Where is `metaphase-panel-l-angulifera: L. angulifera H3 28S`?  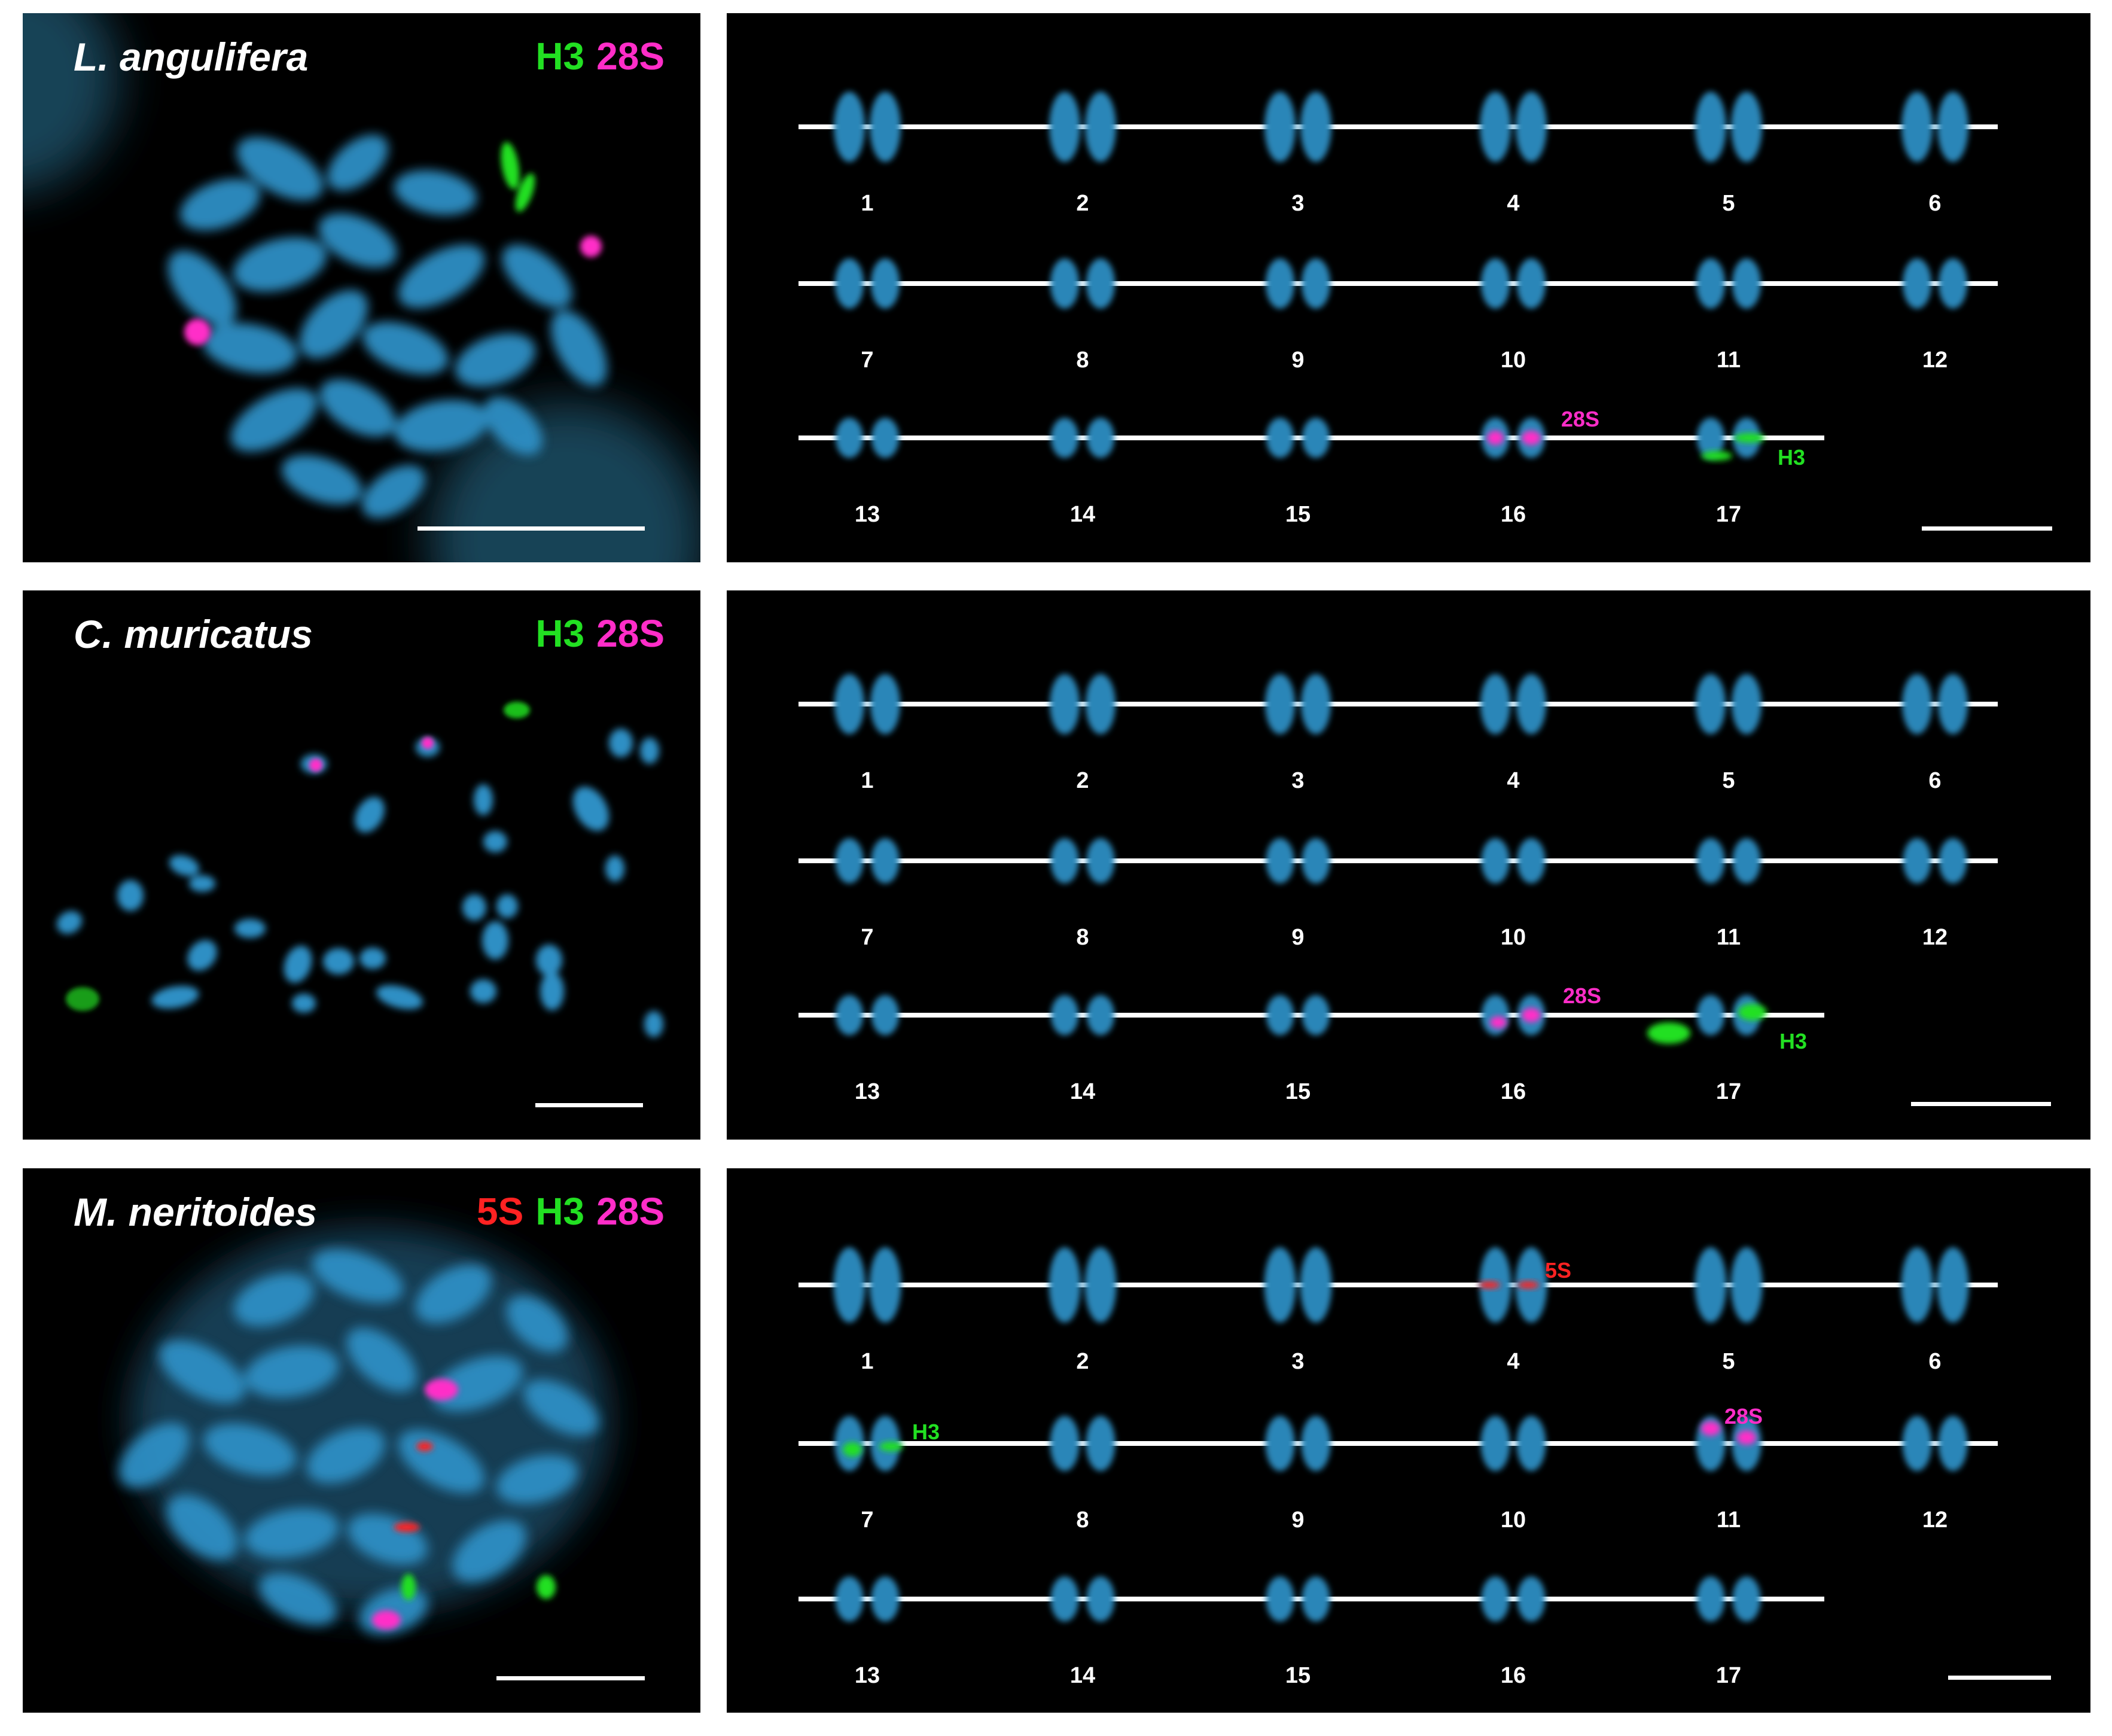
metaphase-panel-l-angulifera: L. angulifera H3 28S is located at coordinates (361, 288).